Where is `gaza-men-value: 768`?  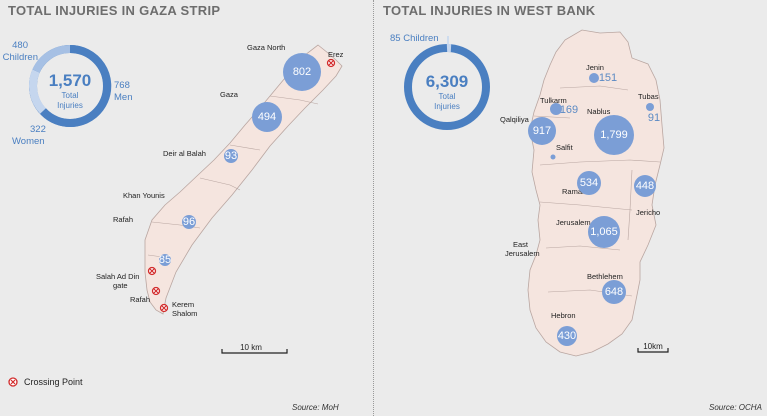 gaza-men-value: 768 is located at coordinates (122, 85).